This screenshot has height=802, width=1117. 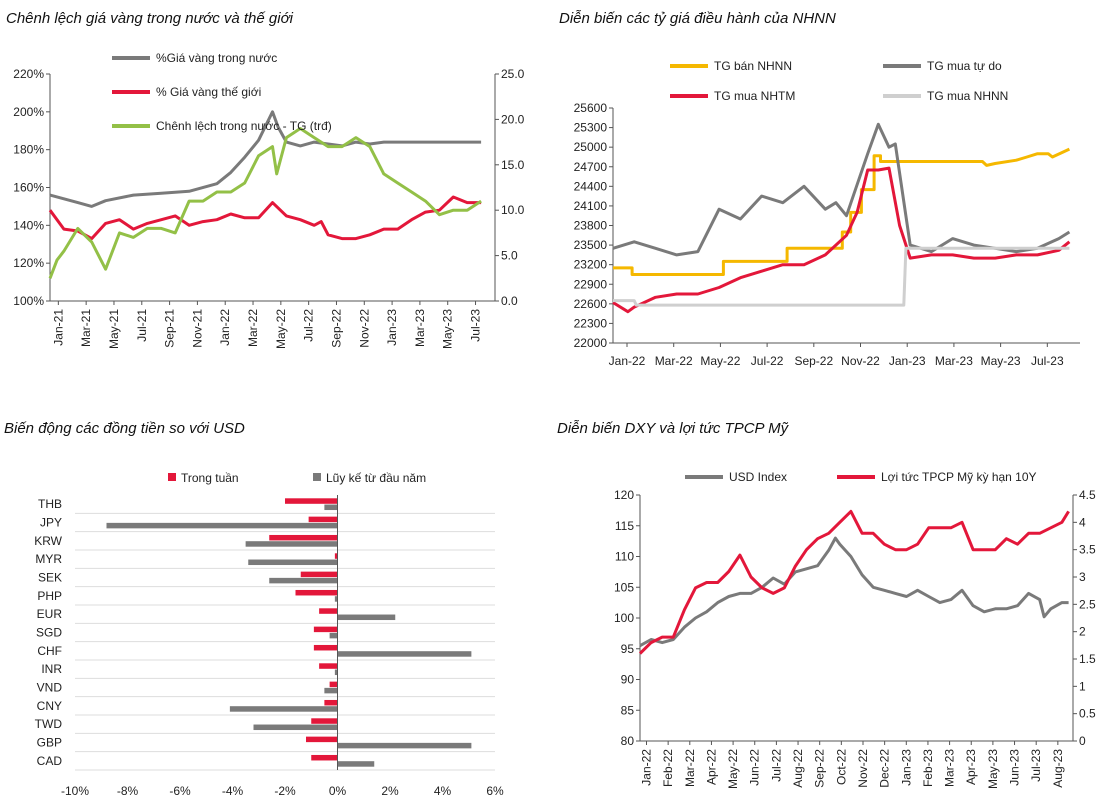 I want to click on category-label: SGD, so click(x=49, y=633).